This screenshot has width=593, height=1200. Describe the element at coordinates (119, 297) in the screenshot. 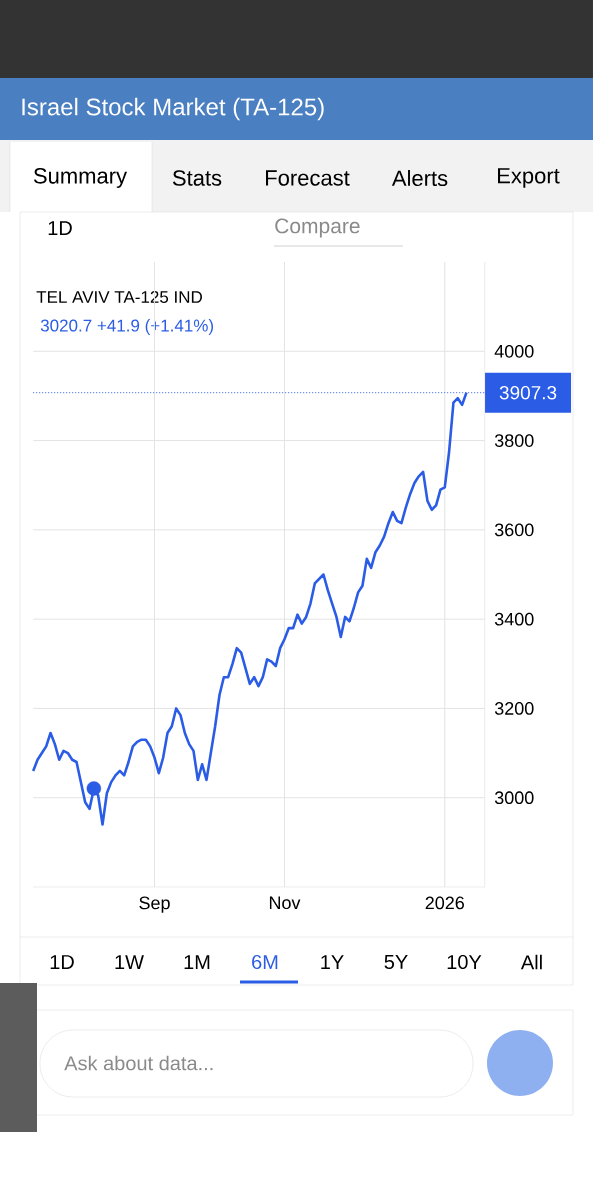

I see `text: TEL AVIV TA-125 IND` at that location.